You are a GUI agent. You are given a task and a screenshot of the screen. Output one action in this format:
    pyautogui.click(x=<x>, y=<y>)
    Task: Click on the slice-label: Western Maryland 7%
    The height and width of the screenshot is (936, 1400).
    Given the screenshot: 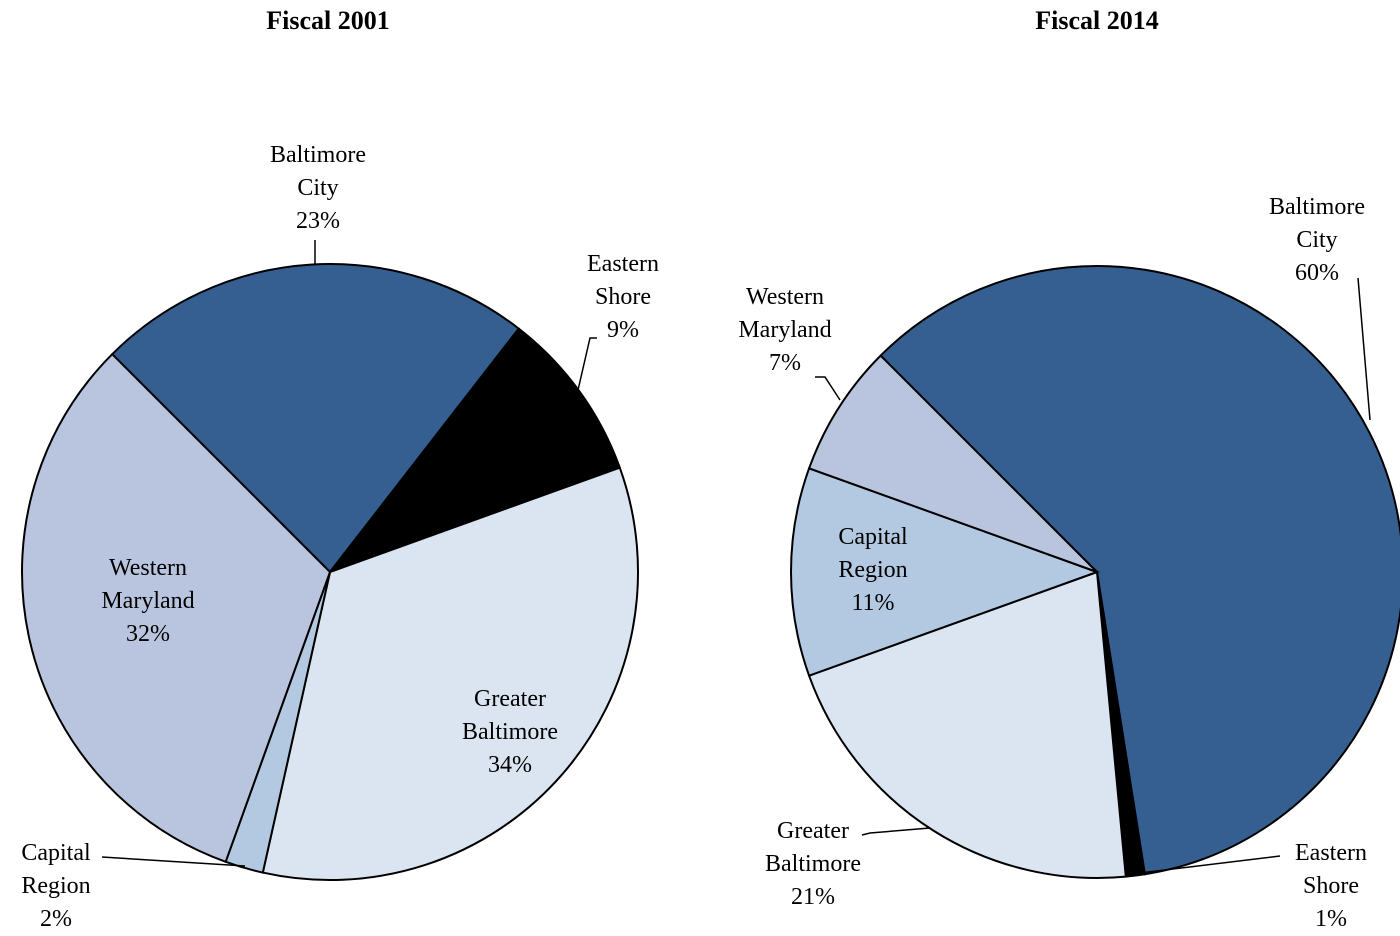 What is the action you would take?
    pyautogui.click(x=785, y=330)
    